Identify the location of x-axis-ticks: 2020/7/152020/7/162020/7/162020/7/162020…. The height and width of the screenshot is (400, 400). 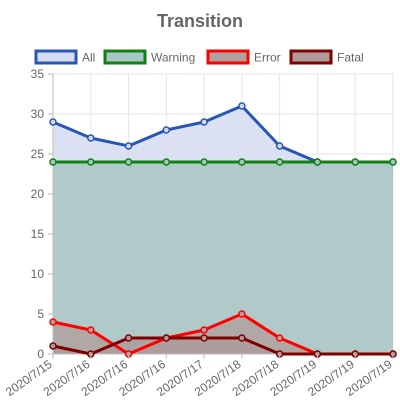
(199, 376).